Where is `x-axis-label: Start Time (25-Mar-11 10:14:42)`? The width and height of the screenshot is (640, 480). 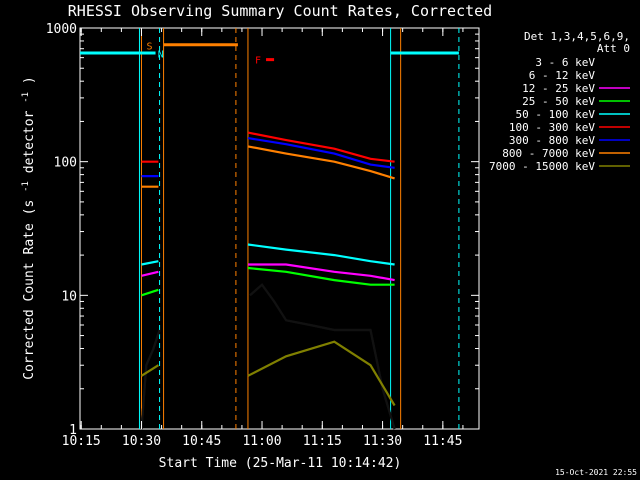 x-axis-label: Start Time (25-Mar-11 10:14:42) is located at coordinates (280, 463).